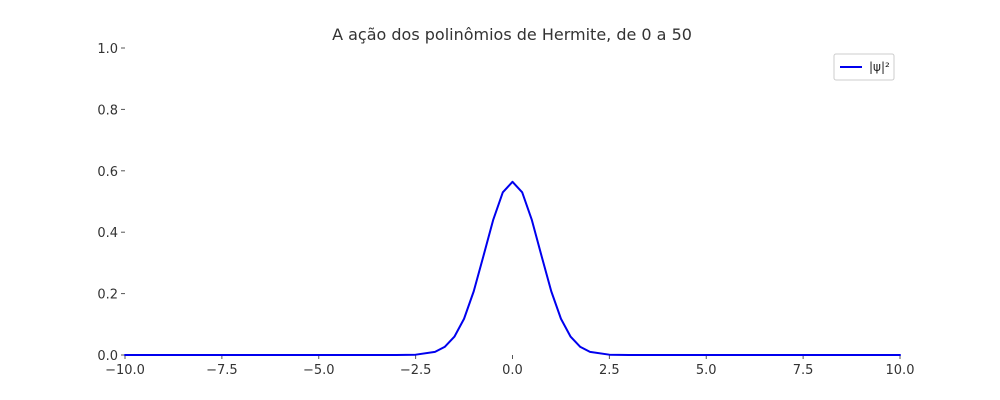  I want to click on legend-label: |ψ|², so click(879, 67).